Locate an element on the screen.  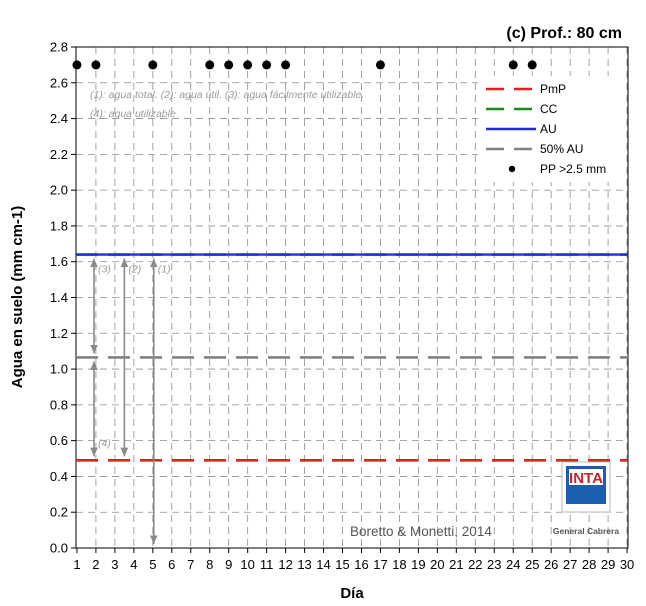
x-tick-label: 10 is located at coordinates (247, 564).